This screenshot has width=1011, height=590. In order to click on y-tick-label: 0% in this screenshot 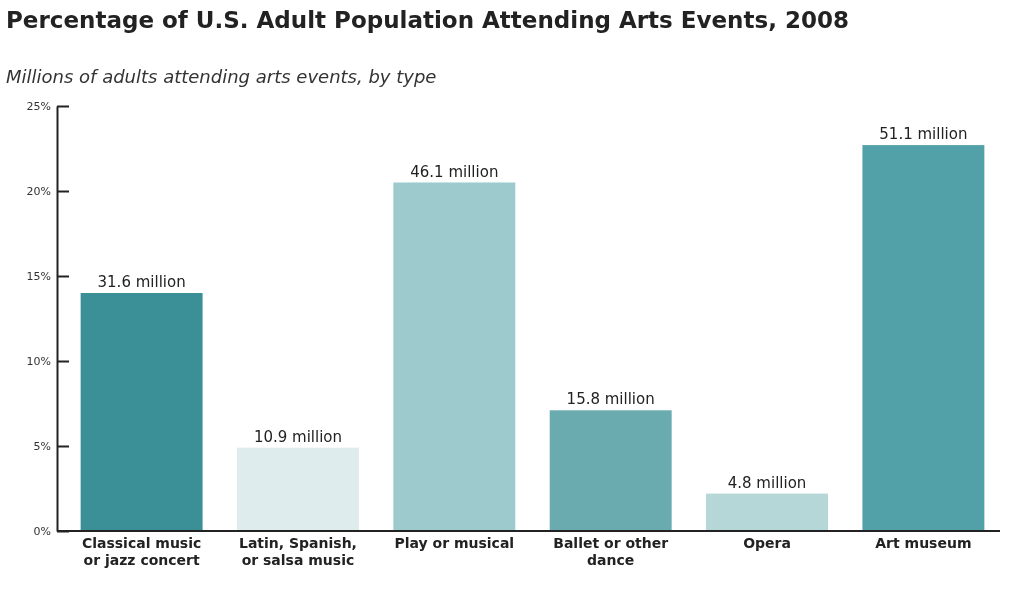, I will do `click(42, 532)`.